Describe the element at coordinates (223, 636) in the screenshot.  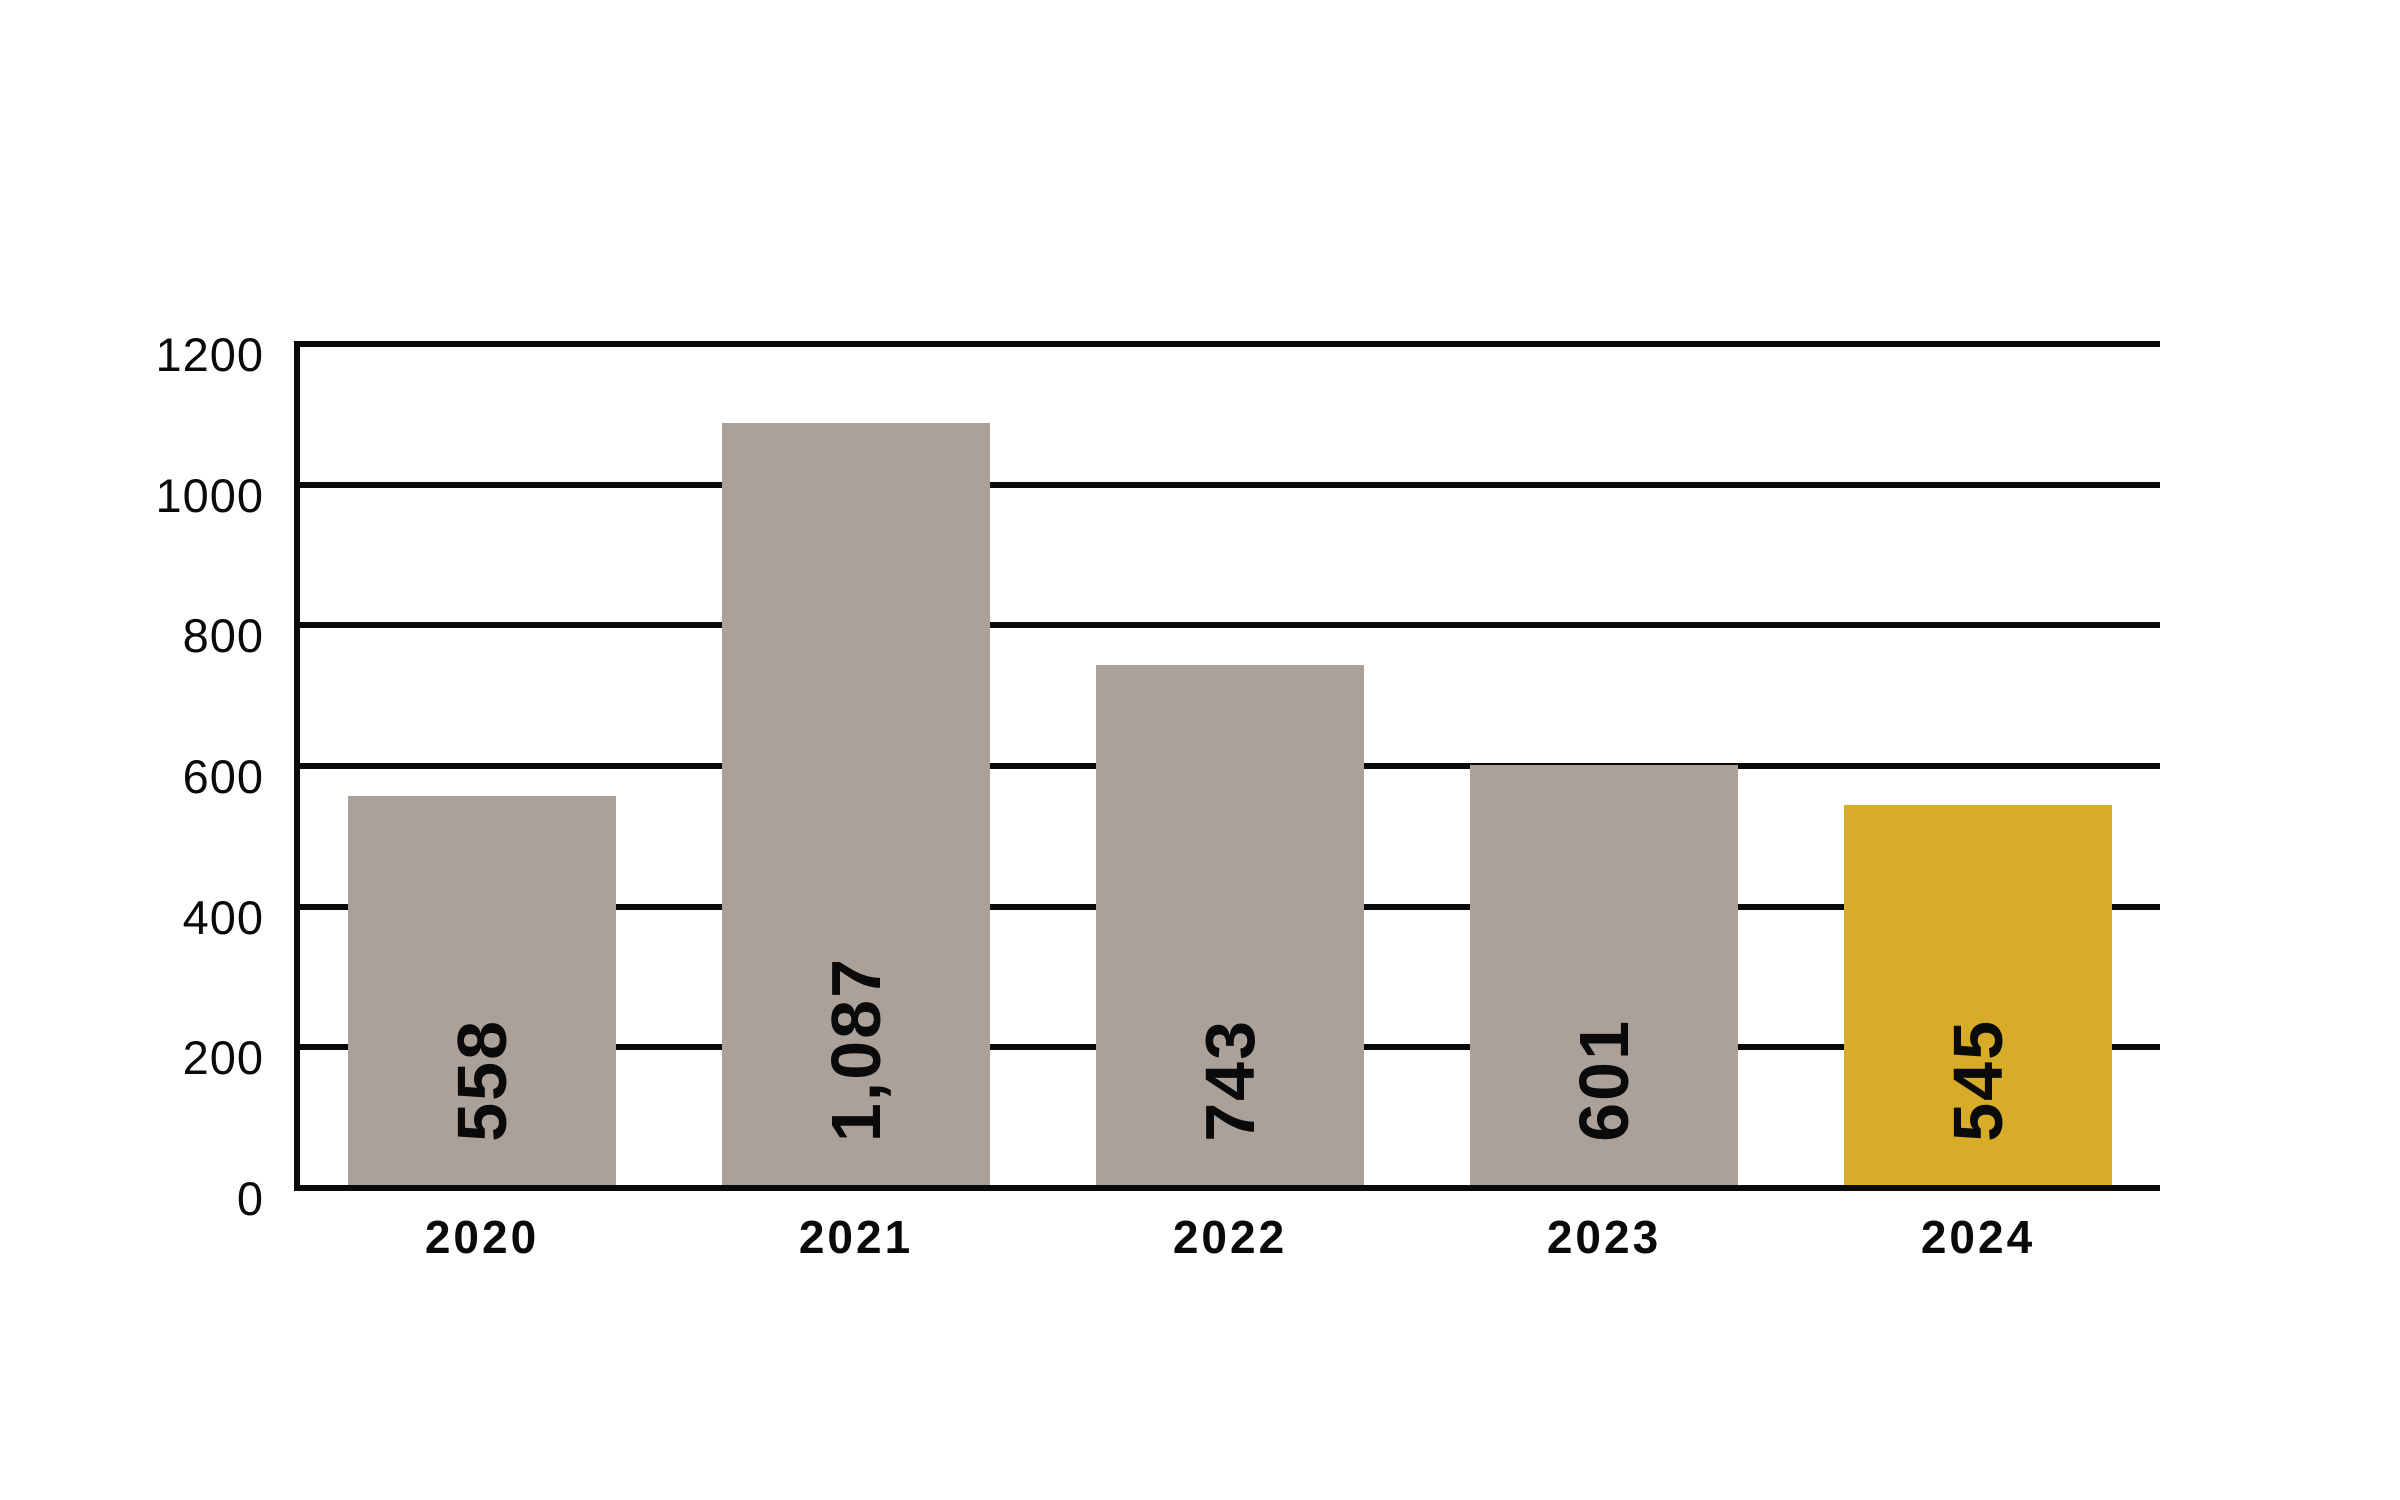
I see `y-tick-label: 800` at that location.